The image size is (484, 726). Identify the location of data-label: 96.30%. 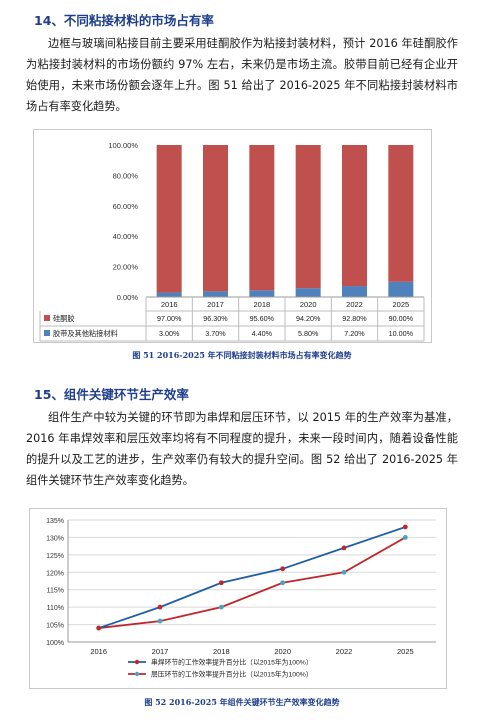
(215, 318).